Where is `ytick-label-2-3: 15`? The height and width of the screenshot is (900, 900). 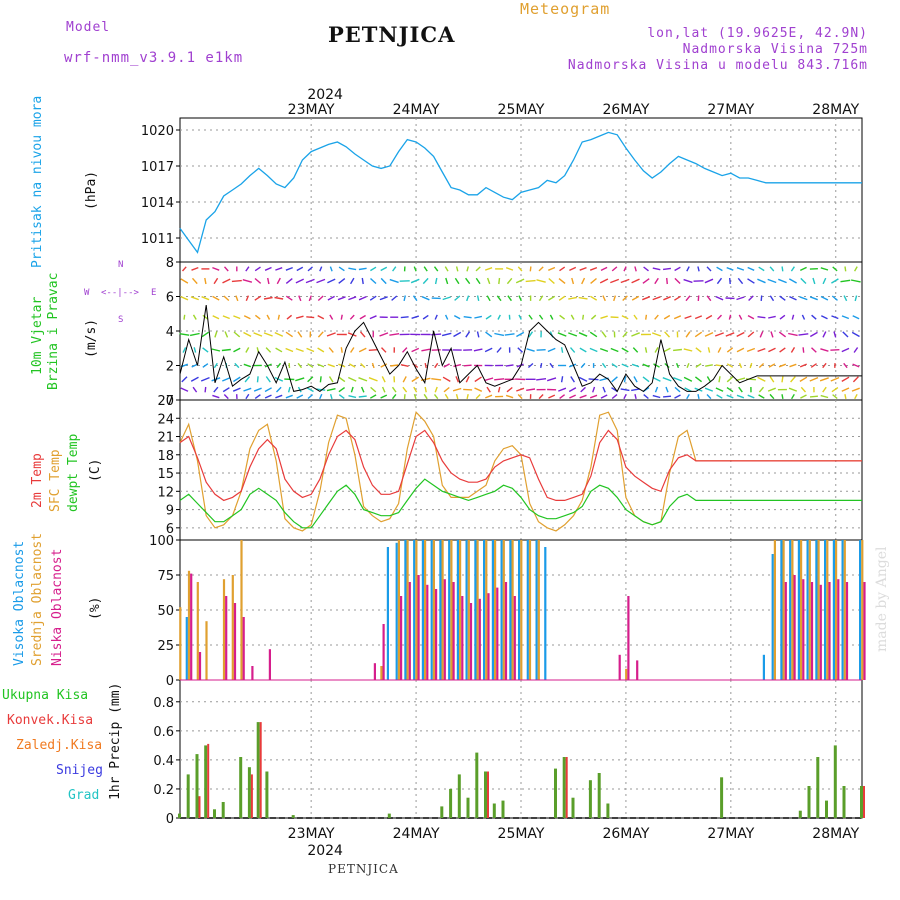
ytick-label-2-3: 15 is located at coordinates (165, 474).